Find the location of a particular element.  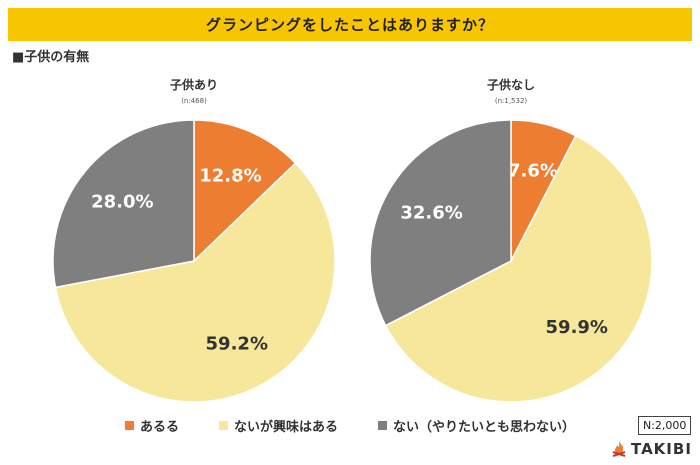

pie-sample-size: (n:1,532) is located at coordinates (511, 101).